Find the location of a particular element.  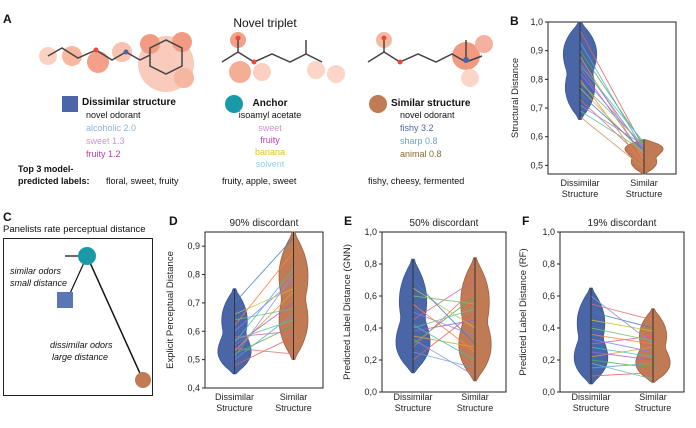

dissimilar-label-1: alcoholic 2.0 is located at coordinates (111, 128).